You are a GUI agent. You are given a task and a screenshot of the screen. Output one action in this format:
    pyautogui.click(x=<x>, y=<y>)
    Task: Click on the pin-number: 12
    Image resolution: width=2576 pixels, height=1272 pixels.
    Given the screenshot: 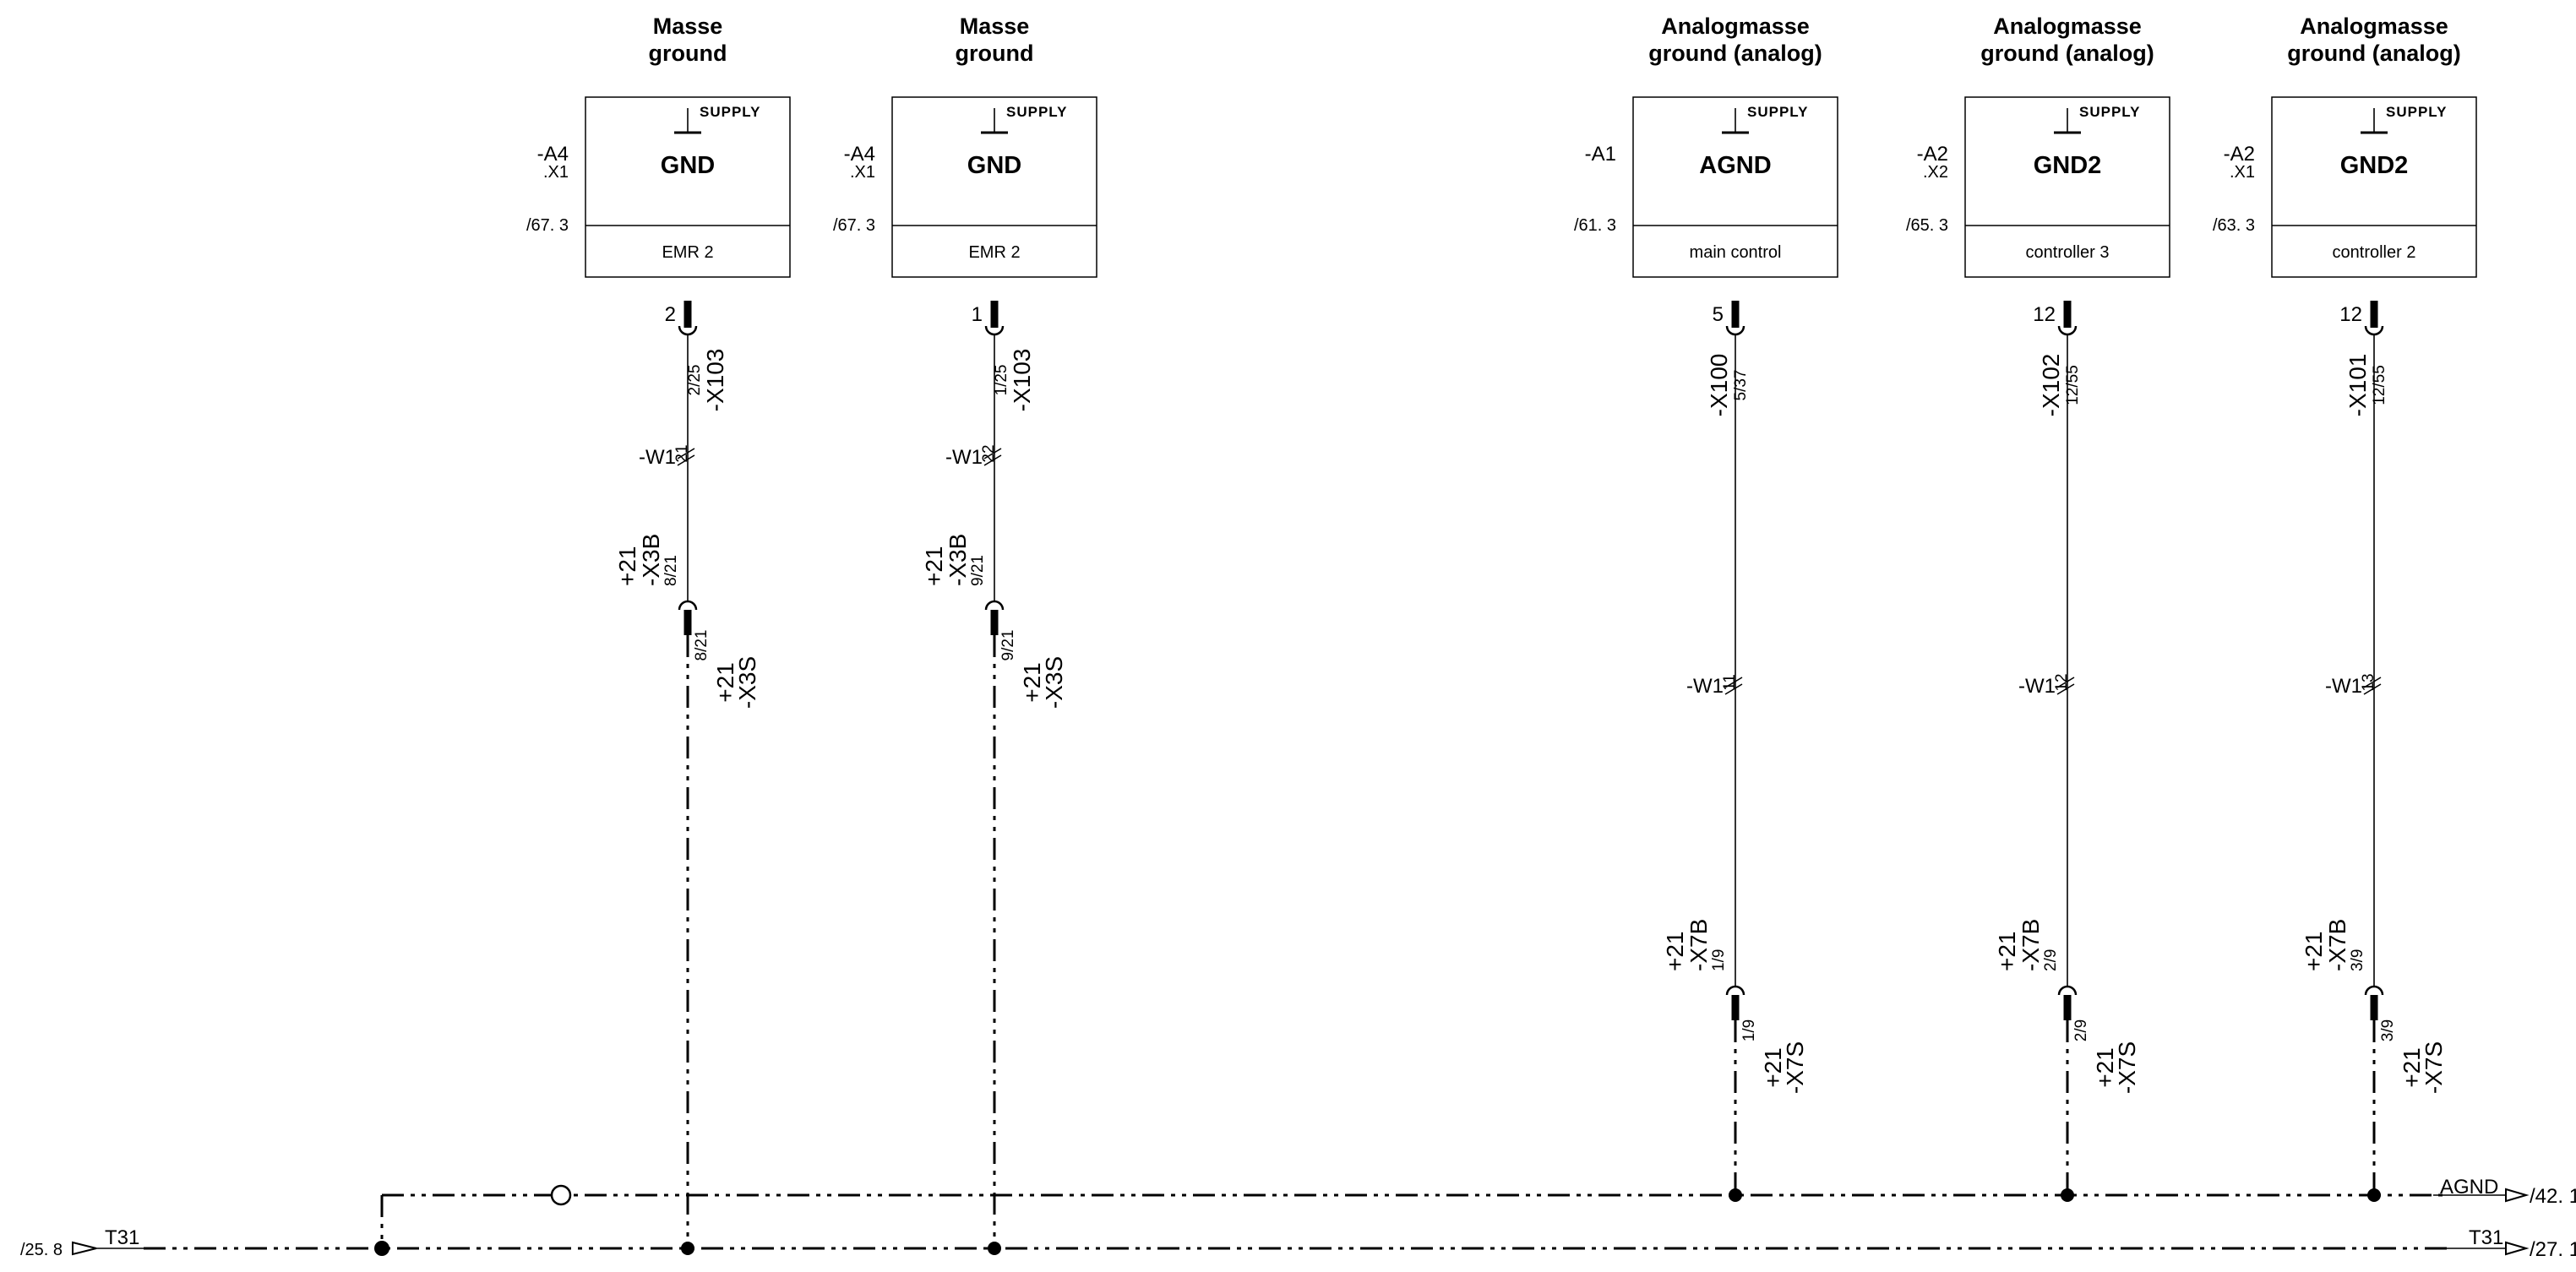 What is the action you would take?
    pyautogui.click(x=2044, y=314)
    